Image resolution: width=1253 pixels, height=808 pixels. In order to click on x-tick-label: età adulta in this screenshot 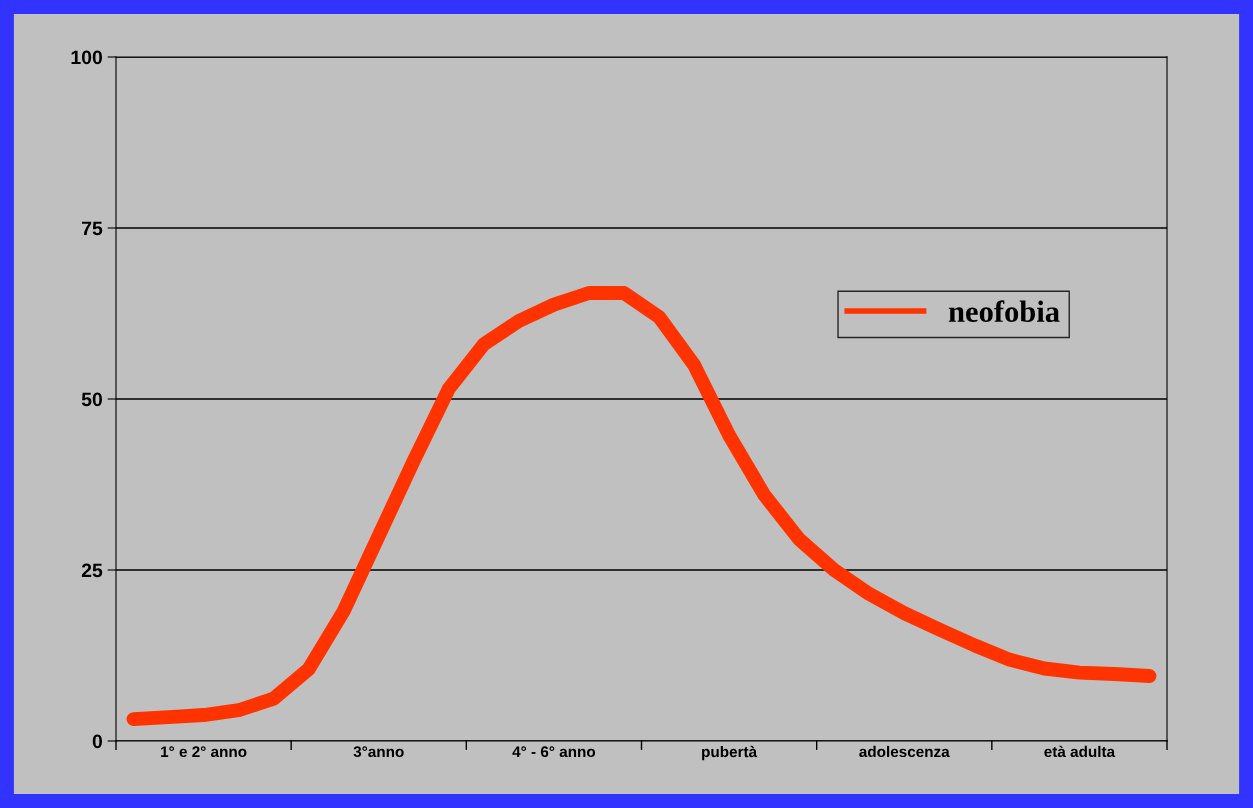, I will do `click(1080, 751)`.